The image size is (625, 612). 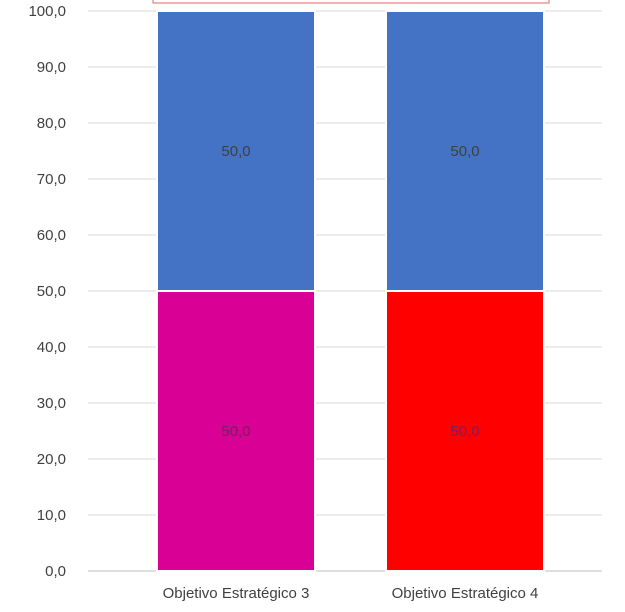 I want to click on y-tick-label: 90,0, so click(x=51, y=67).